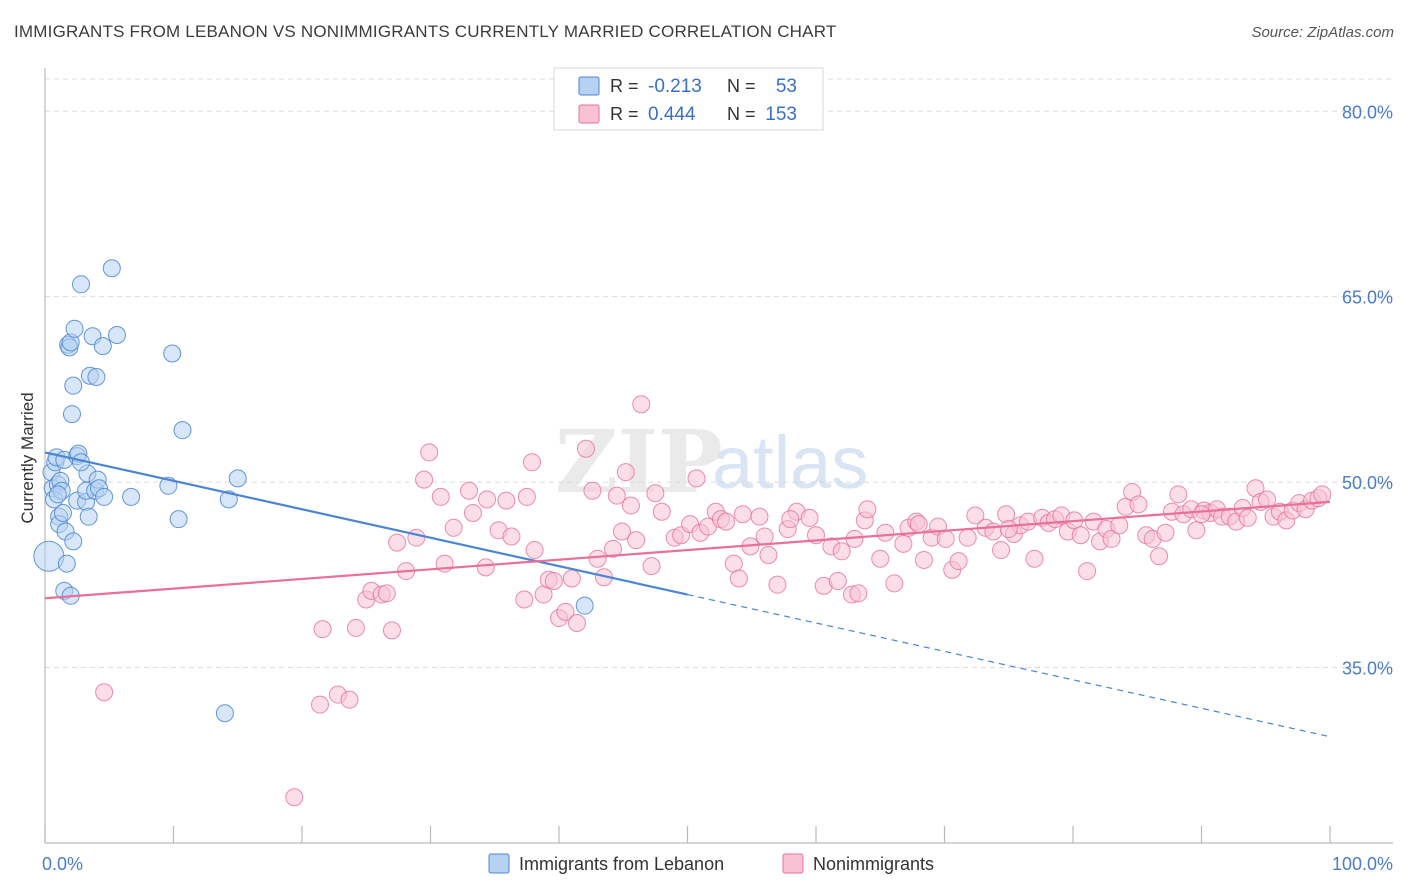 Image resolution: width=1406 pixels, height=892 pixels. Describe the element at coordinates (1322, 32) in the screenshot. I see `source-label: Source: ZipAtlas.com` at that location.